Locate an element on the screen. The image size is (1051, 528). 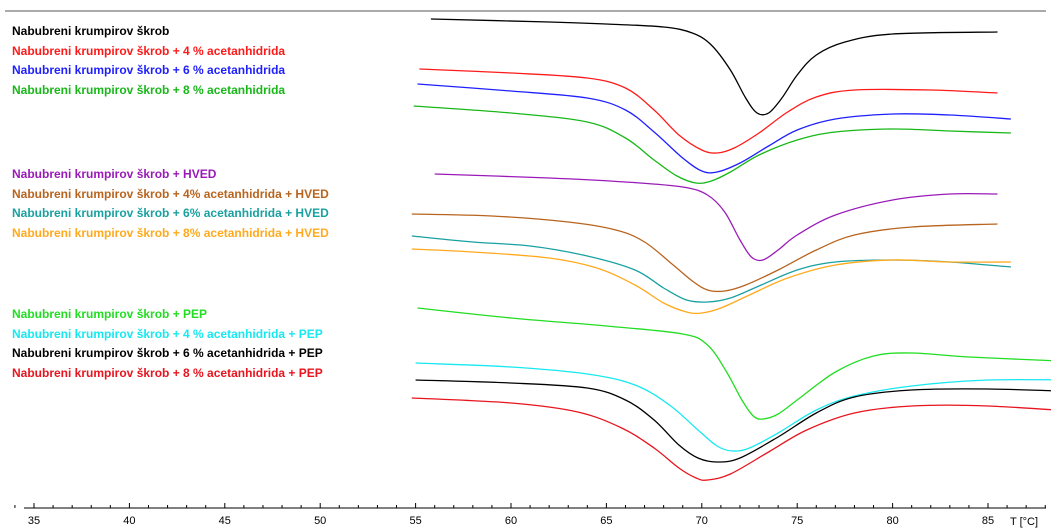
tick-label-60: 60 is located at coordinates (511, 521).